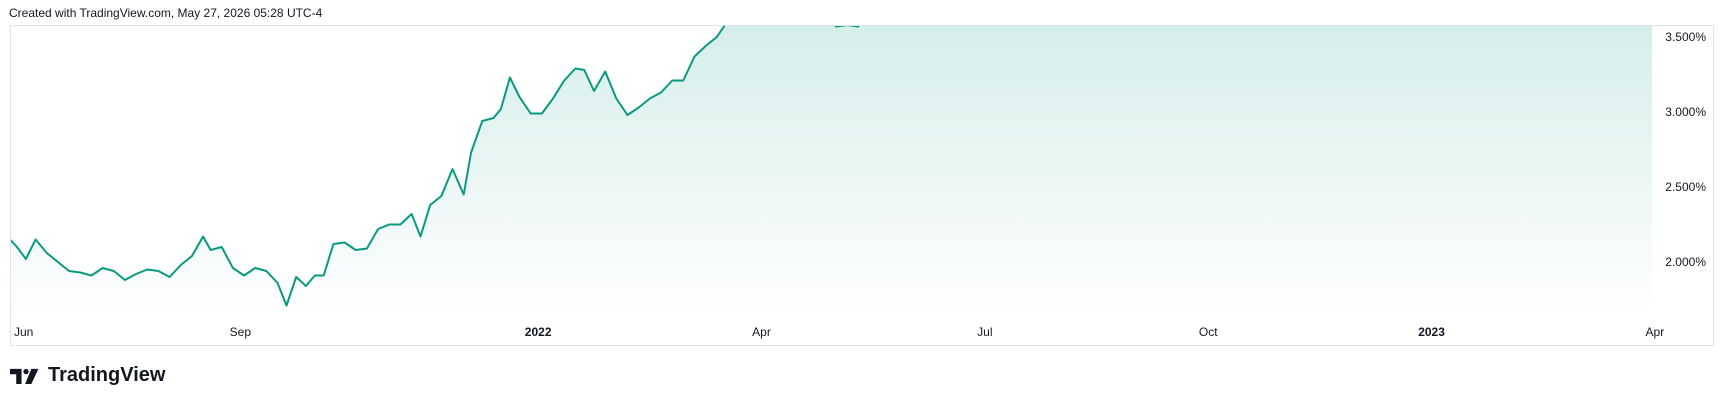  What do you see at coordinates (984, 332) in the screenshot?
I see `x-tick-label: Jul` at bounding box center [984, 332].